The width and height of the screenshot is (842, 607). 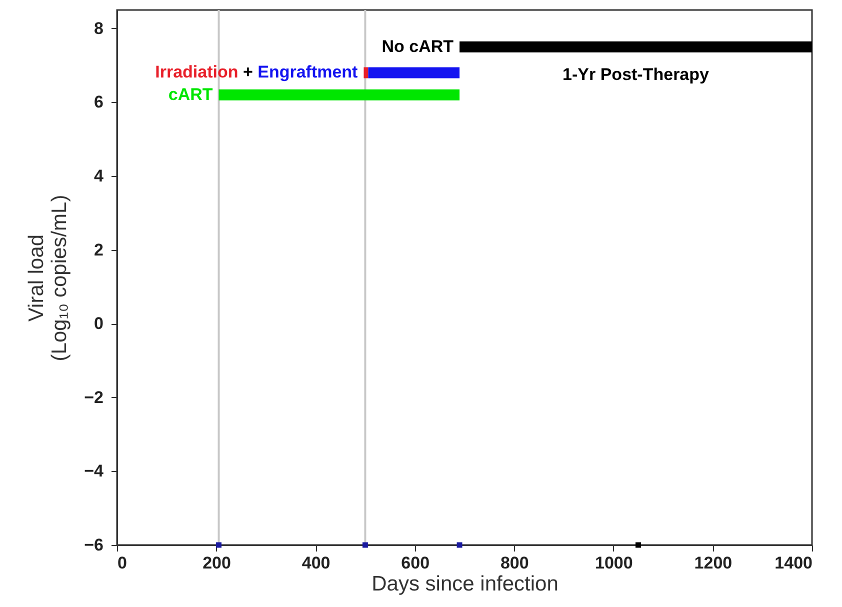 What do you see at coordinates (308, 72) in the screenshot?
I see `series-label: Engraftment` at bounding box center [308, 72].